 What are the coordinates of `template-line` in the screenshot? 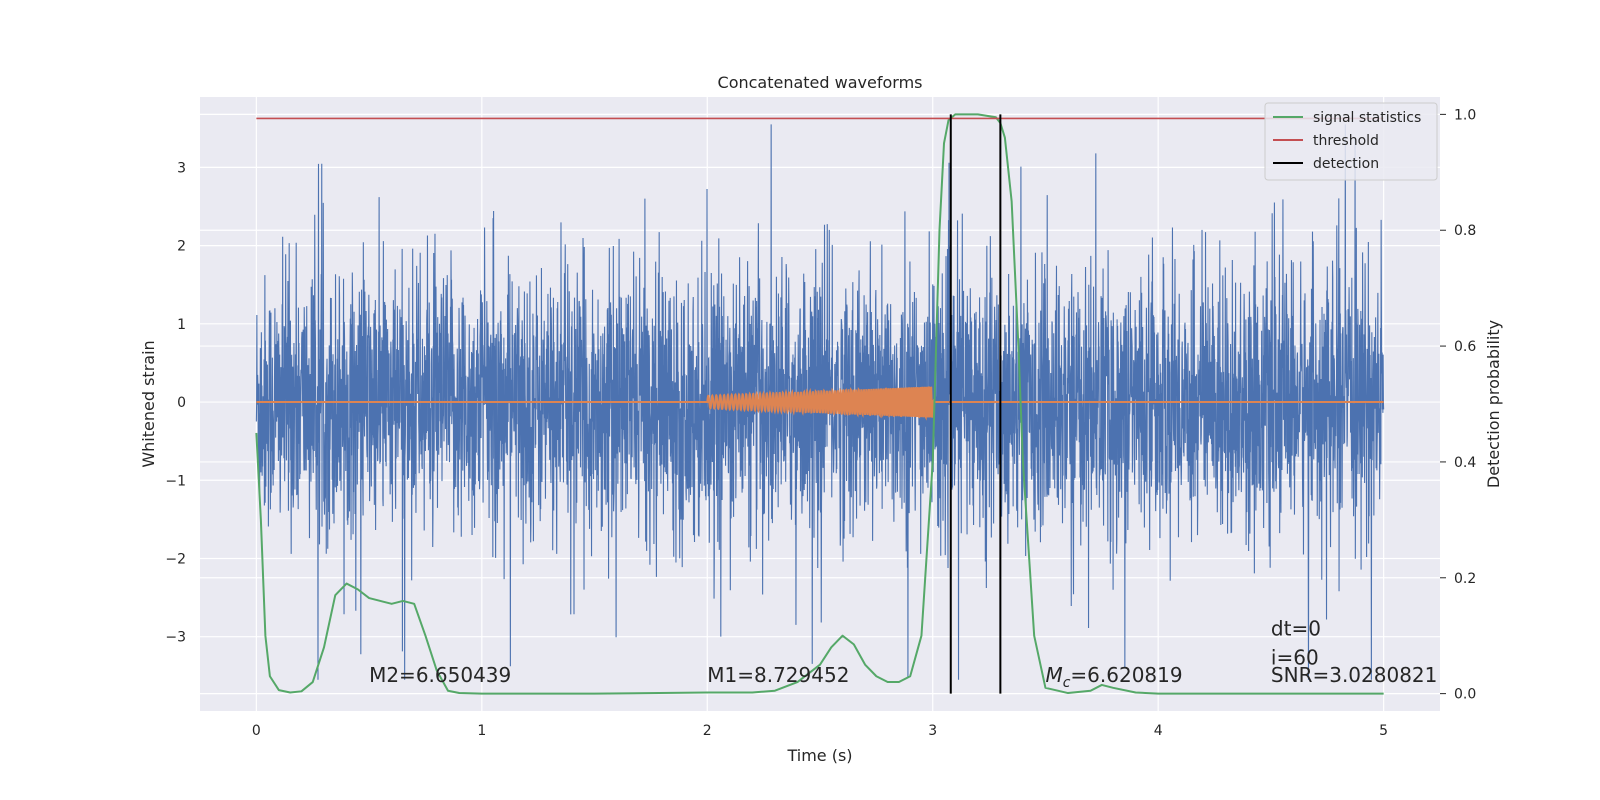 It's located at (820, 403).